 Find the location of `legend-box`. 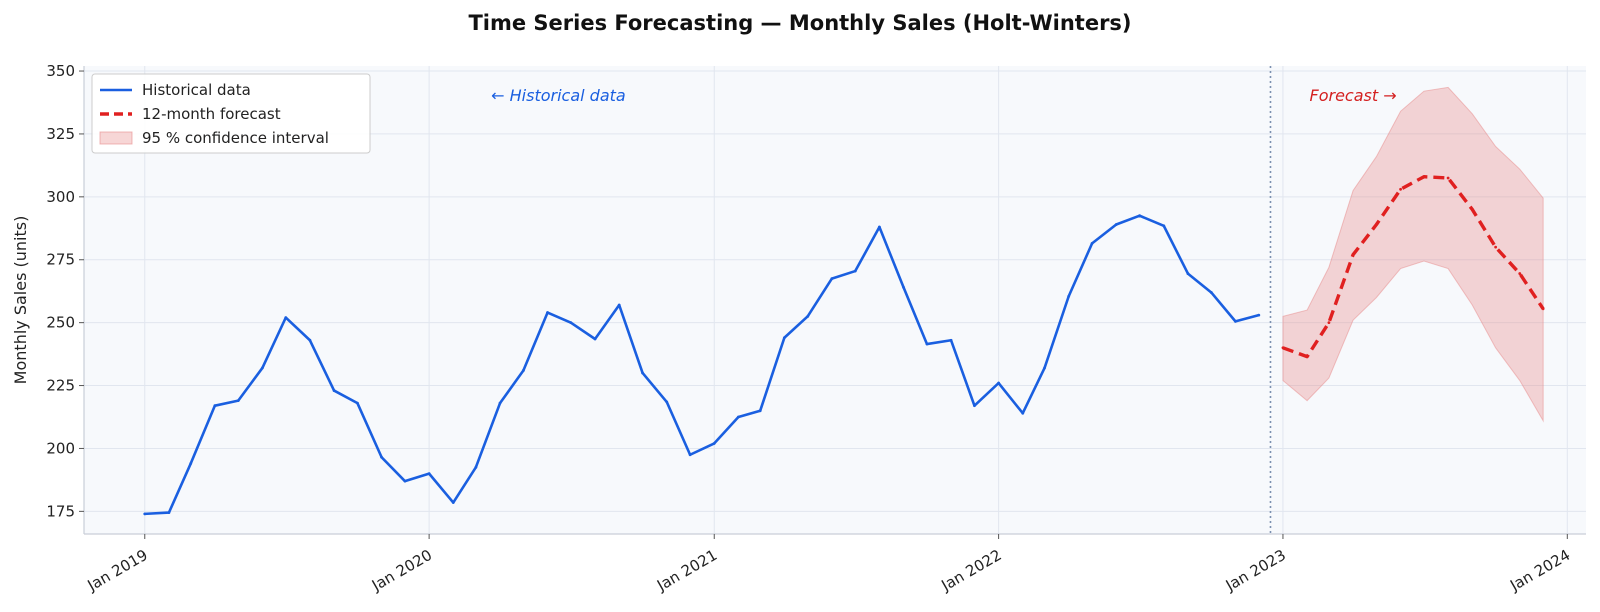

legend-box is located at coordinates (231, 113).